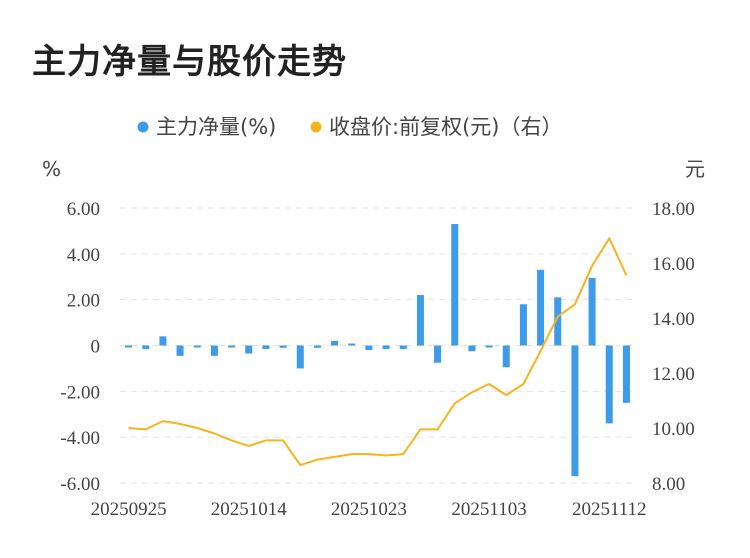 Image resolution: width=750 pixels, height=558 pixels. Describe the element at coordinates (83, 255) in the screenshot. I see `left-tick-label: 4.00` at that location.